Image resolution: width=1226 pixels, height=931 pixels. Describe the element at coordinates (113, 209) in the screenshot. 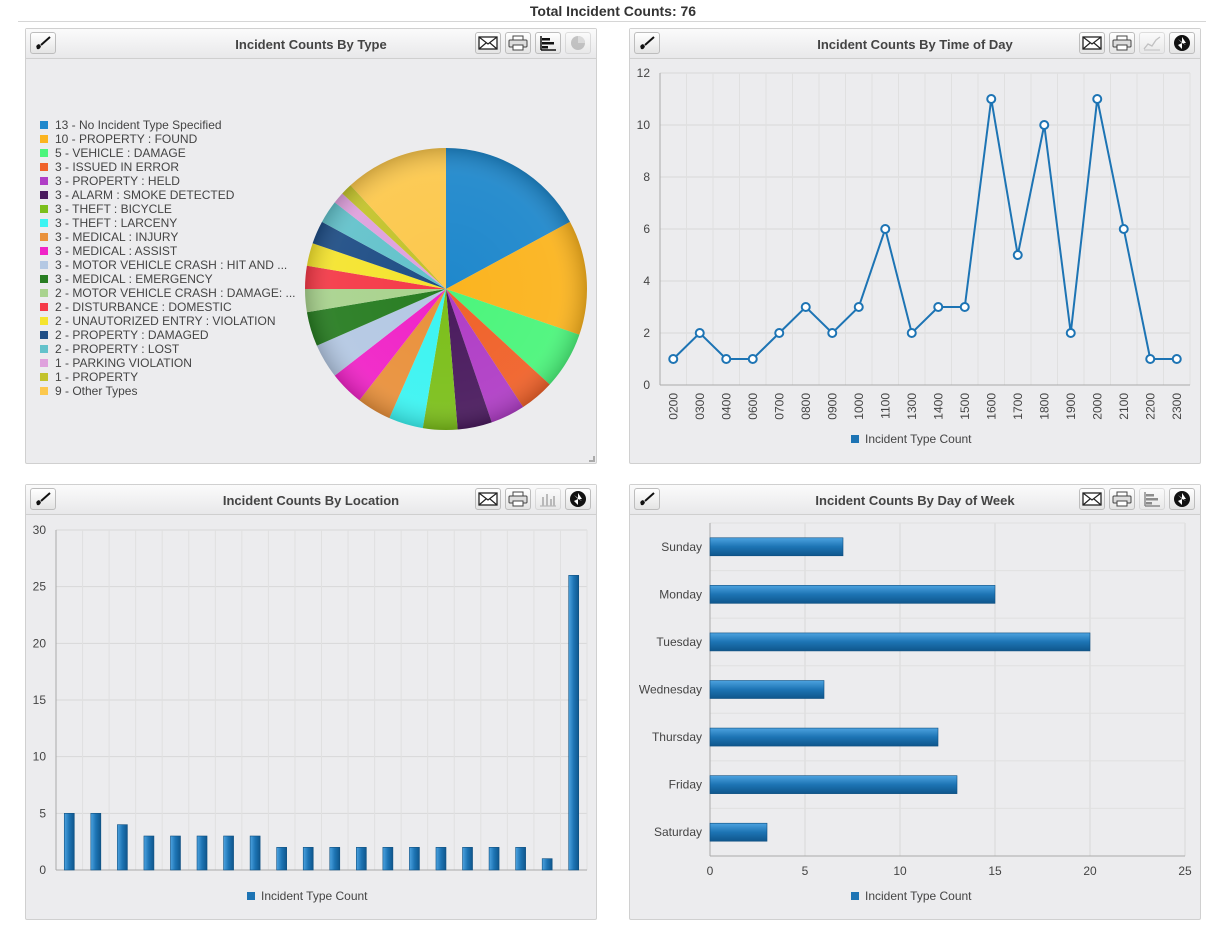

I see `legend-label: 3 - THEFT : BICYCLE` at that location.